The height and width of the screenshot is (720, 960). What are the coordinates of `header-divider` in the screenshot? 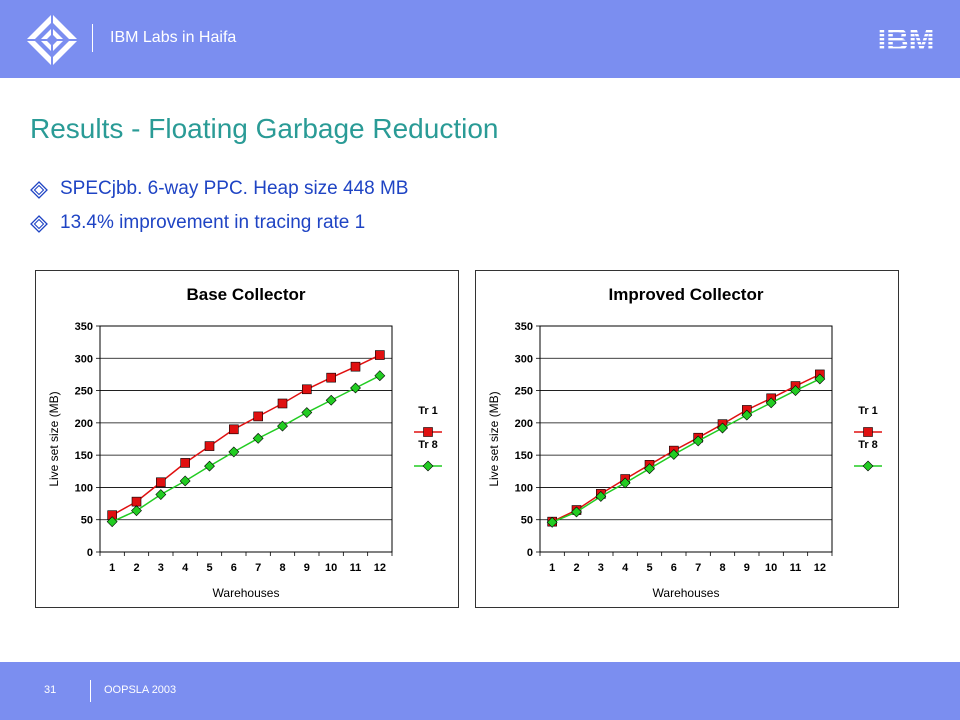 It's located at (92, 38).